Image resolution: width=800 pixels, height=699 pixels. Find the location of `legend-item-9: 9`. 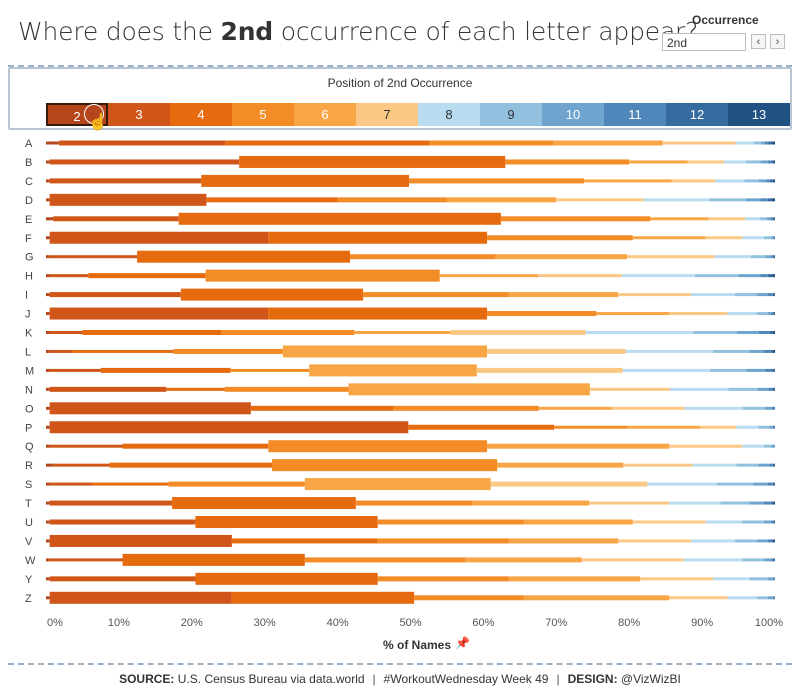

legend-item-9: 9 is located at coordinates (511, 114).